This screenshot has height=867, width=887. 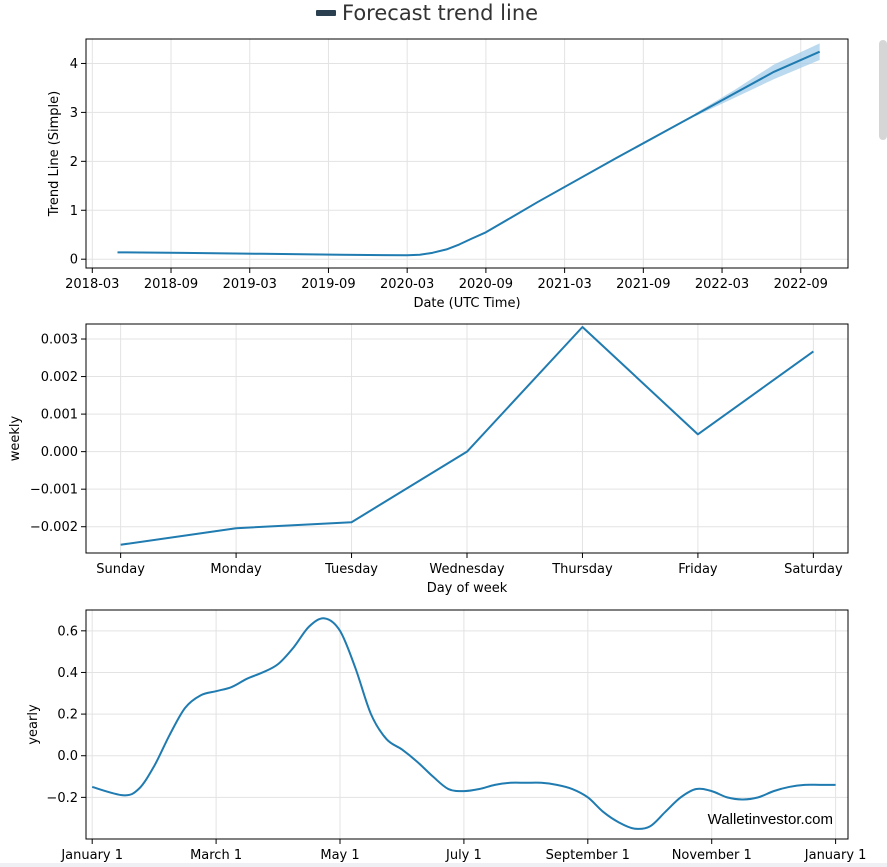 What do you see at coordinates (67, 673) in the screenshot?
I see `y-tick-label: 0.4` at bounding box center [67, 673].